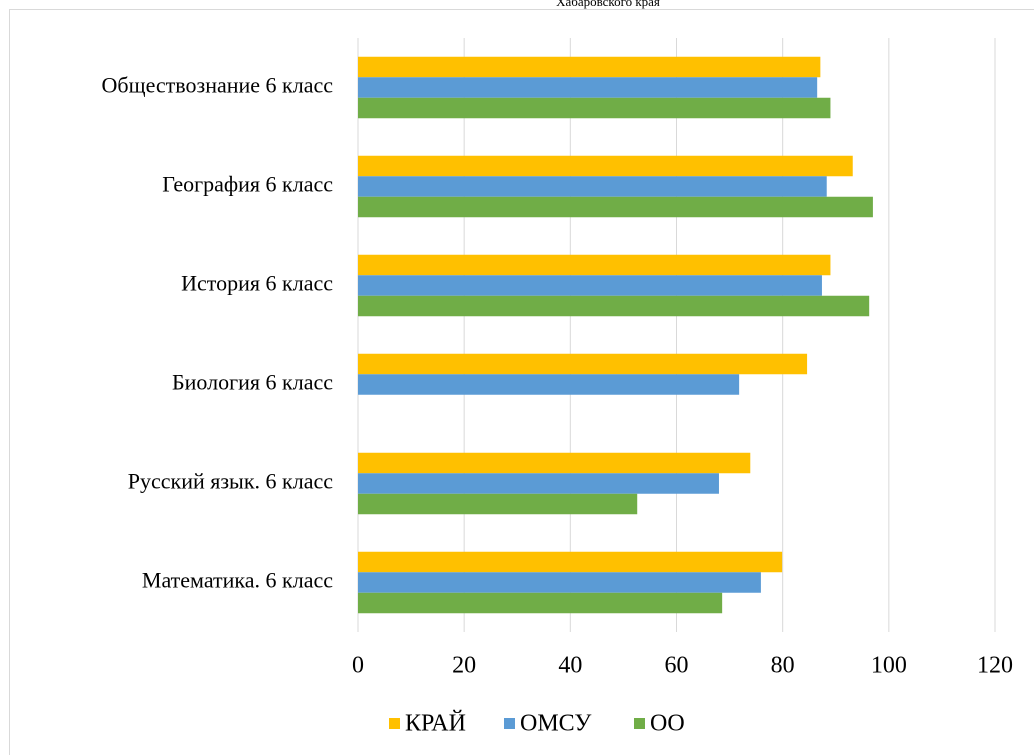 This screenshot has height=755, width=1034. Describe the element at coordinates (570, 666) in the screenshot. I see `x-tick-label: 40` at that location.